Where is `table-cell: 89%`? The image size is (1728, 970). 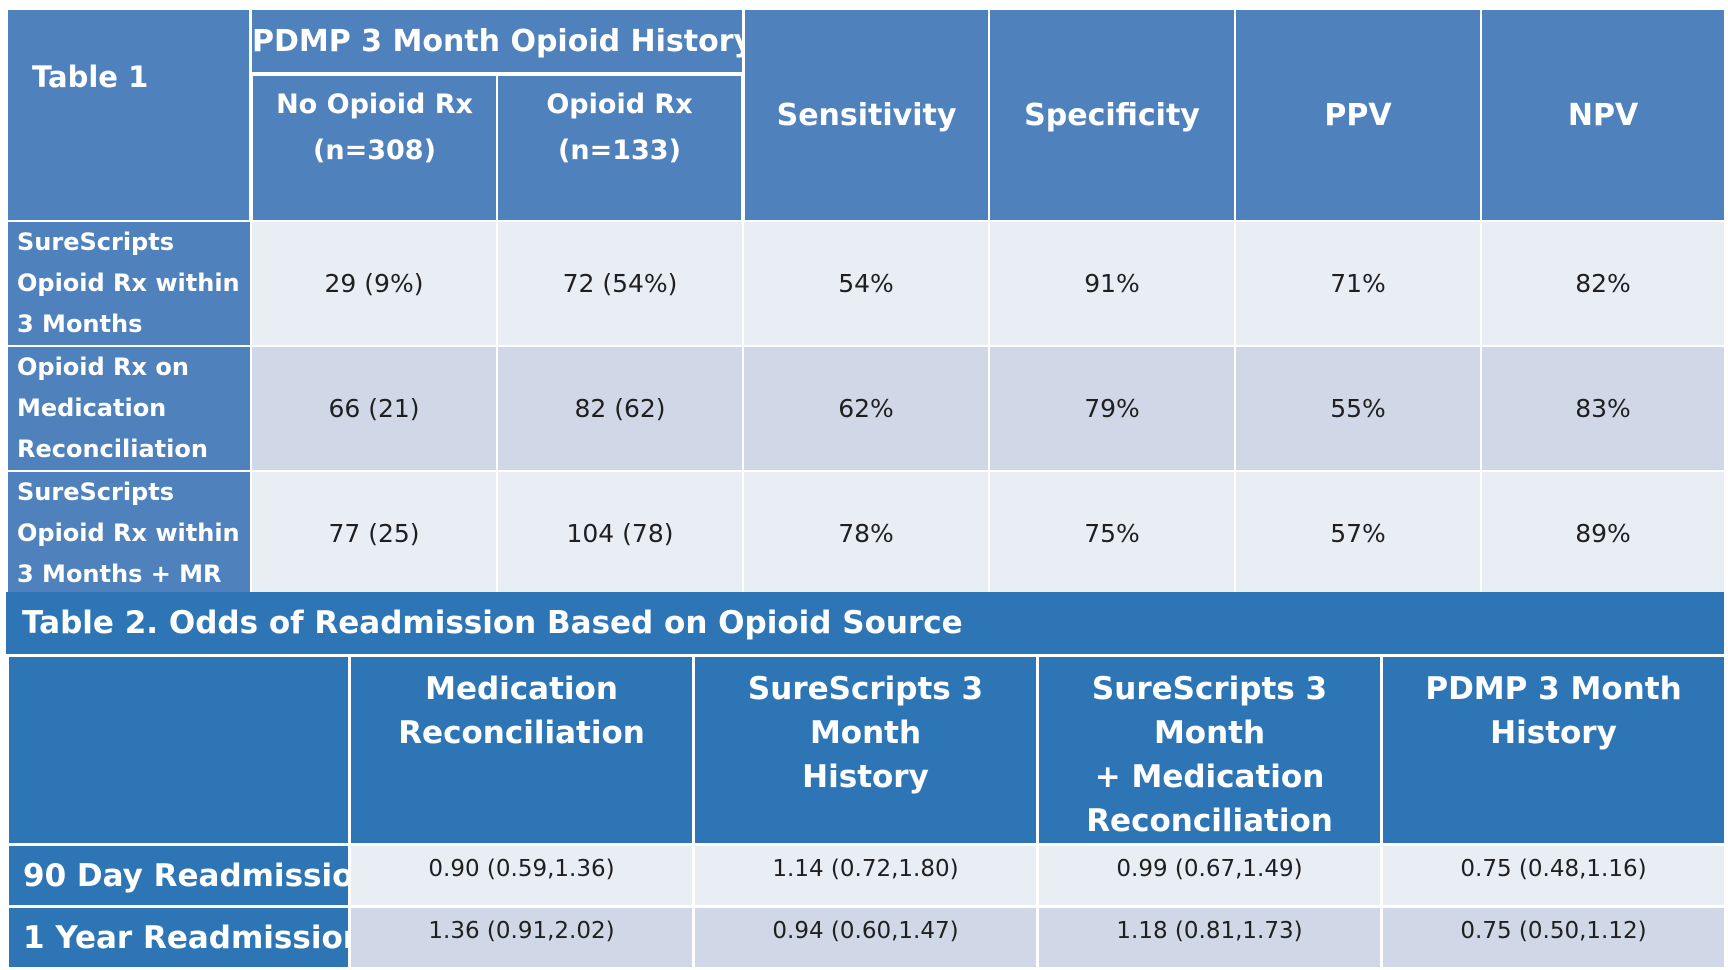 table-cell: 89% is located at coordinates (1603, 533).